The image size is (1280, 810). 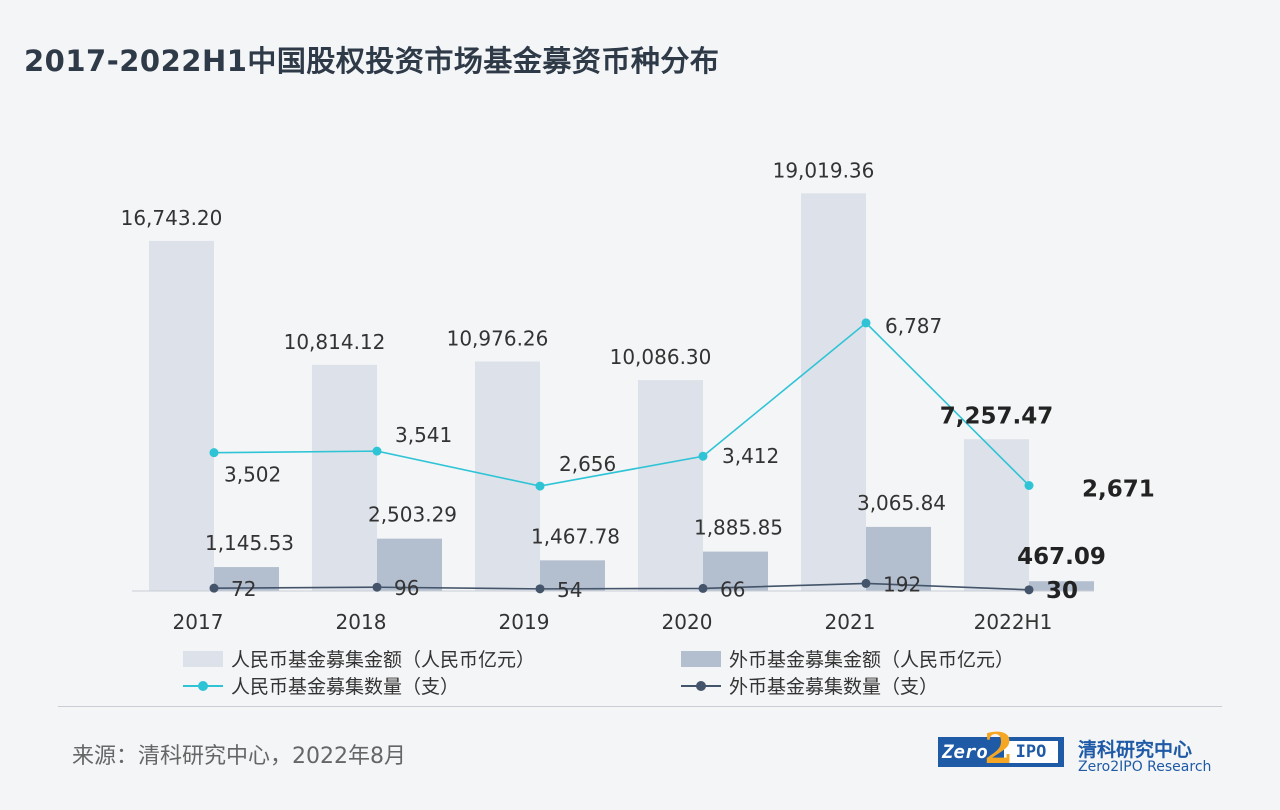 What do you see at coordinates (172, 218) in the screenshot?
I see `data-label-rmb-amount: 16,743.20` at bounding box center [172, 218].